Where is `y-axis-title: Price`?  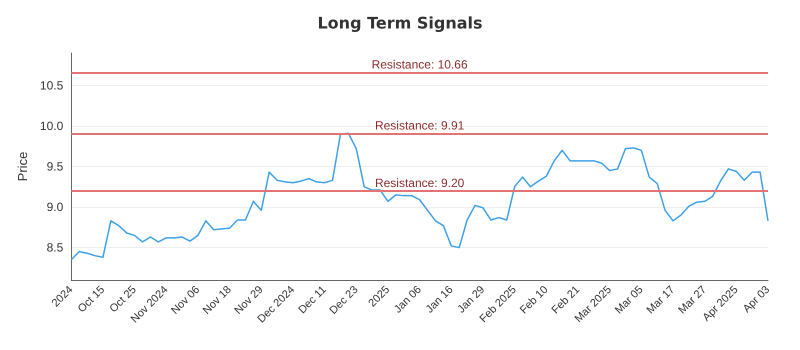
y-axis-title: Price is located at coordinates (22, 167).